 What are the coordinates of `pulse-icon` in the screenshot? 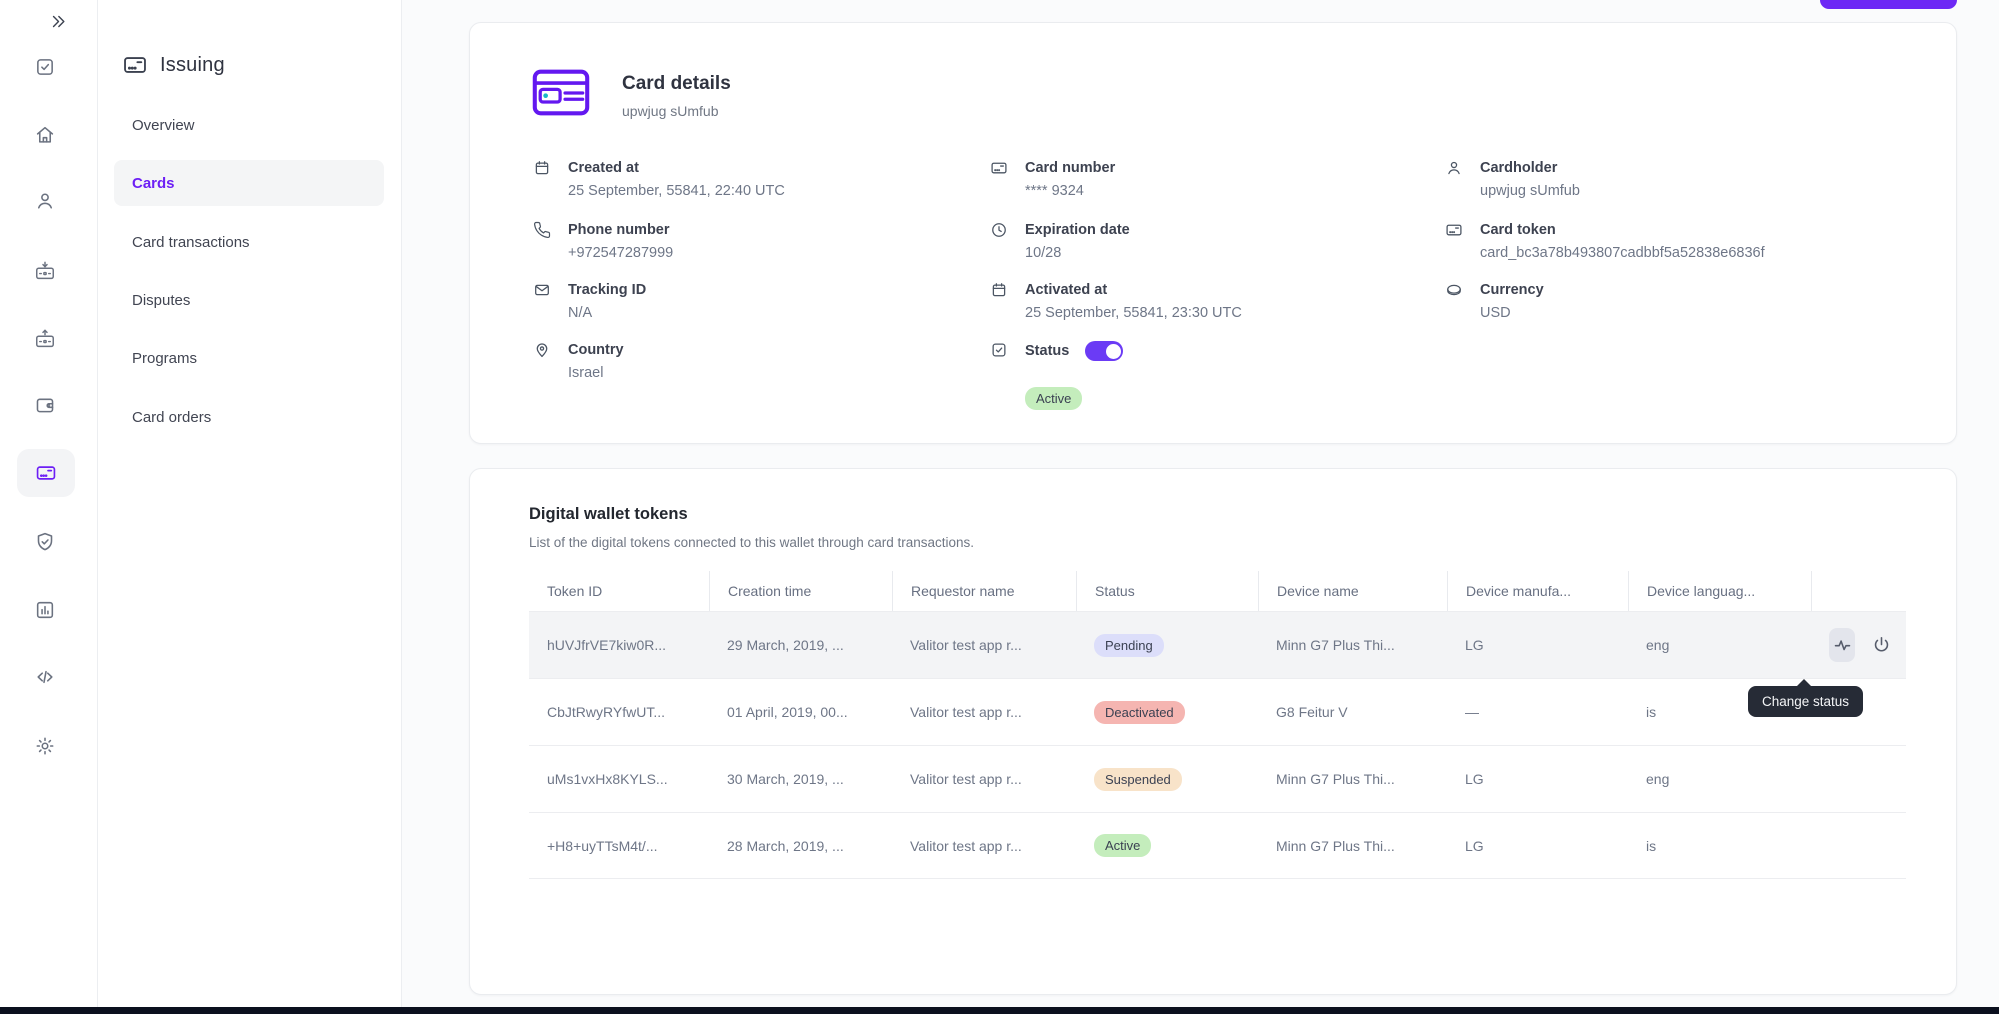 It's located at (1842, 644).